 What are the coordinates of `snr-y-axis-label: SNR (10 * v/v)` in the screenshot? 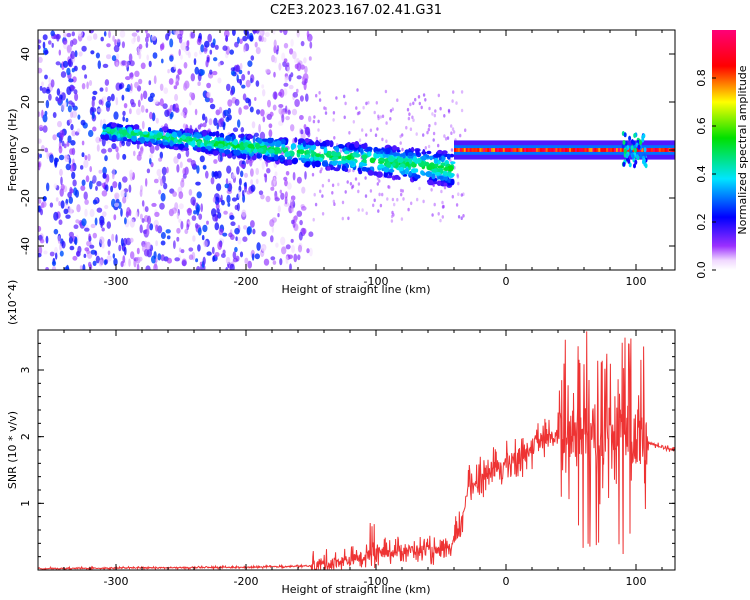 It's located at (12, 450).